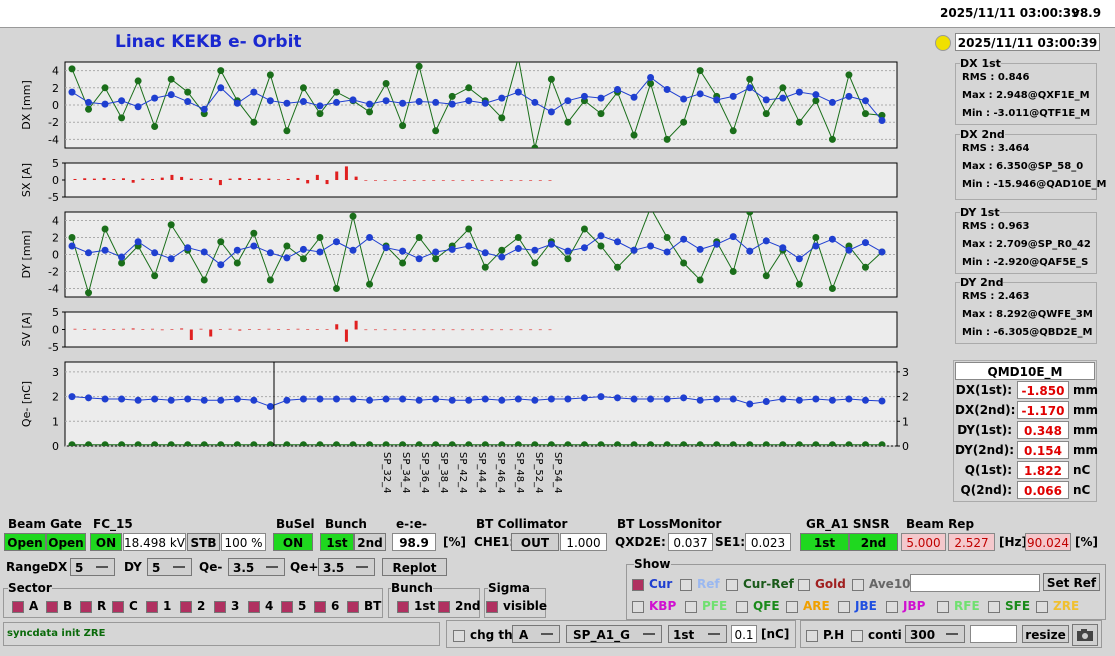  What do you see at coordinates (905, 606) in the screenshot?
I see `show-checkbox: JBP` at bounding box center [905, 606].